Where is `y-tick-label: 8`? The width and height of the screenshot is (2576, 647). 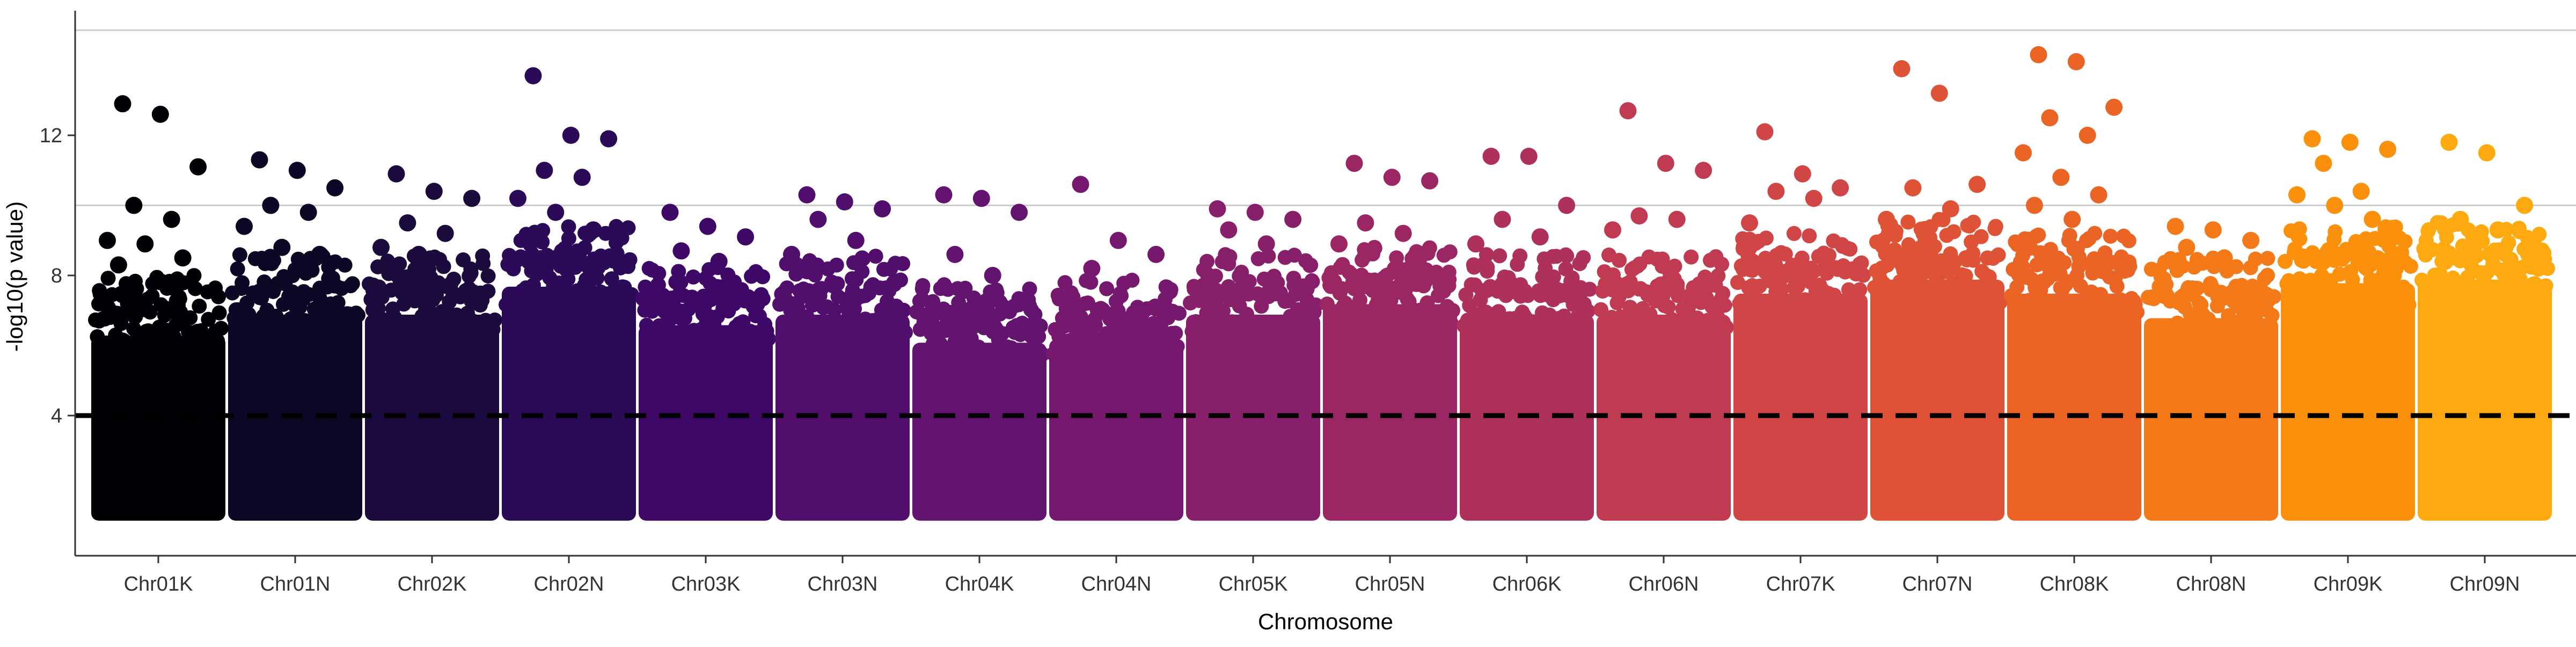 y-tick-label: 8 is located at coordinates (56, 276).